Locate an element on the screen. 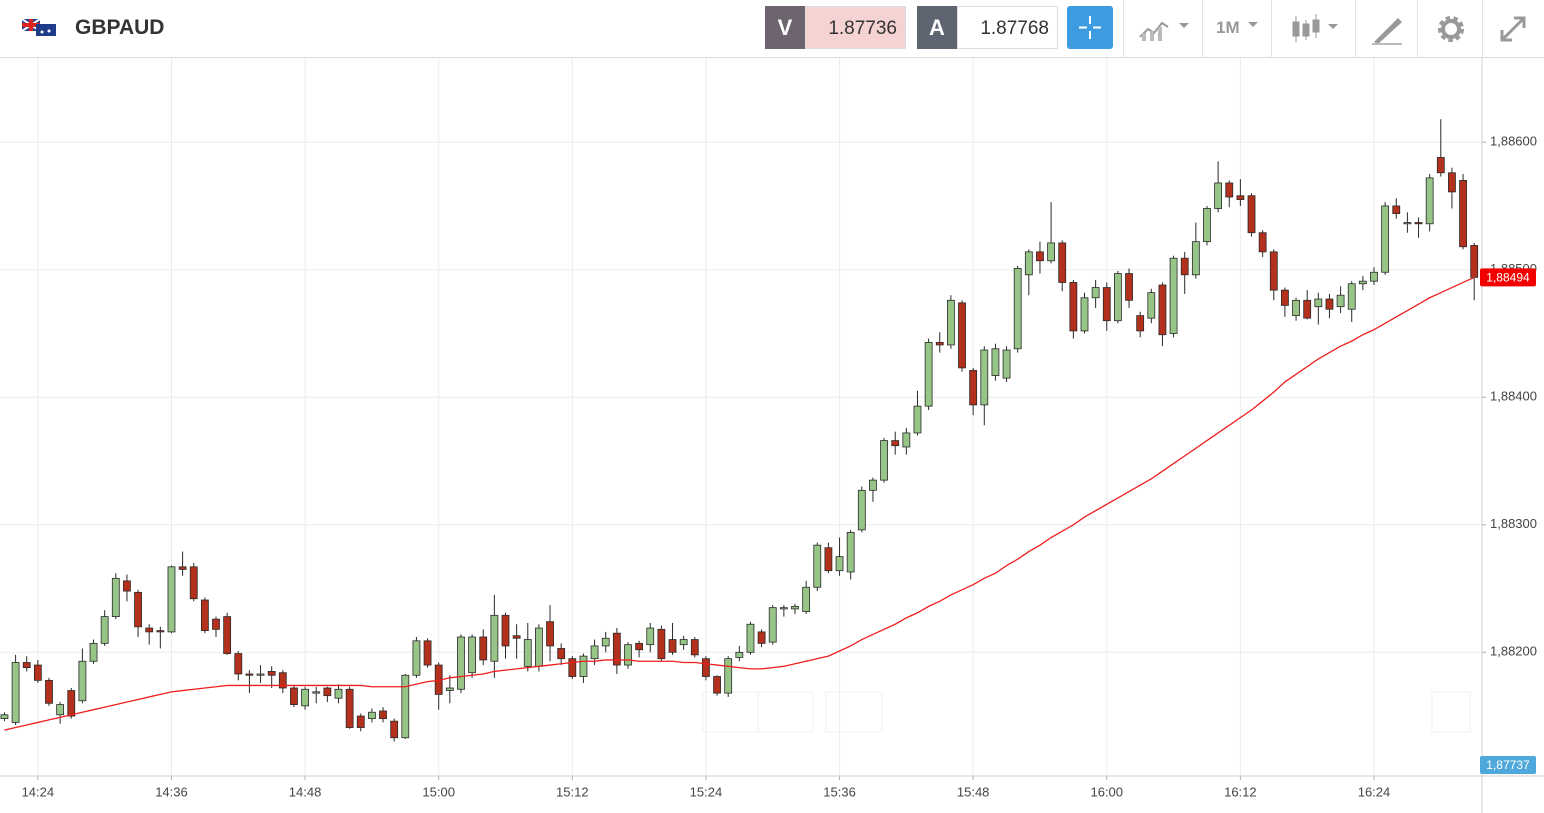 The height and width of the screenshot is (813, 1544). x-tick-label: 14:36 is located at coordinates (171, 791).